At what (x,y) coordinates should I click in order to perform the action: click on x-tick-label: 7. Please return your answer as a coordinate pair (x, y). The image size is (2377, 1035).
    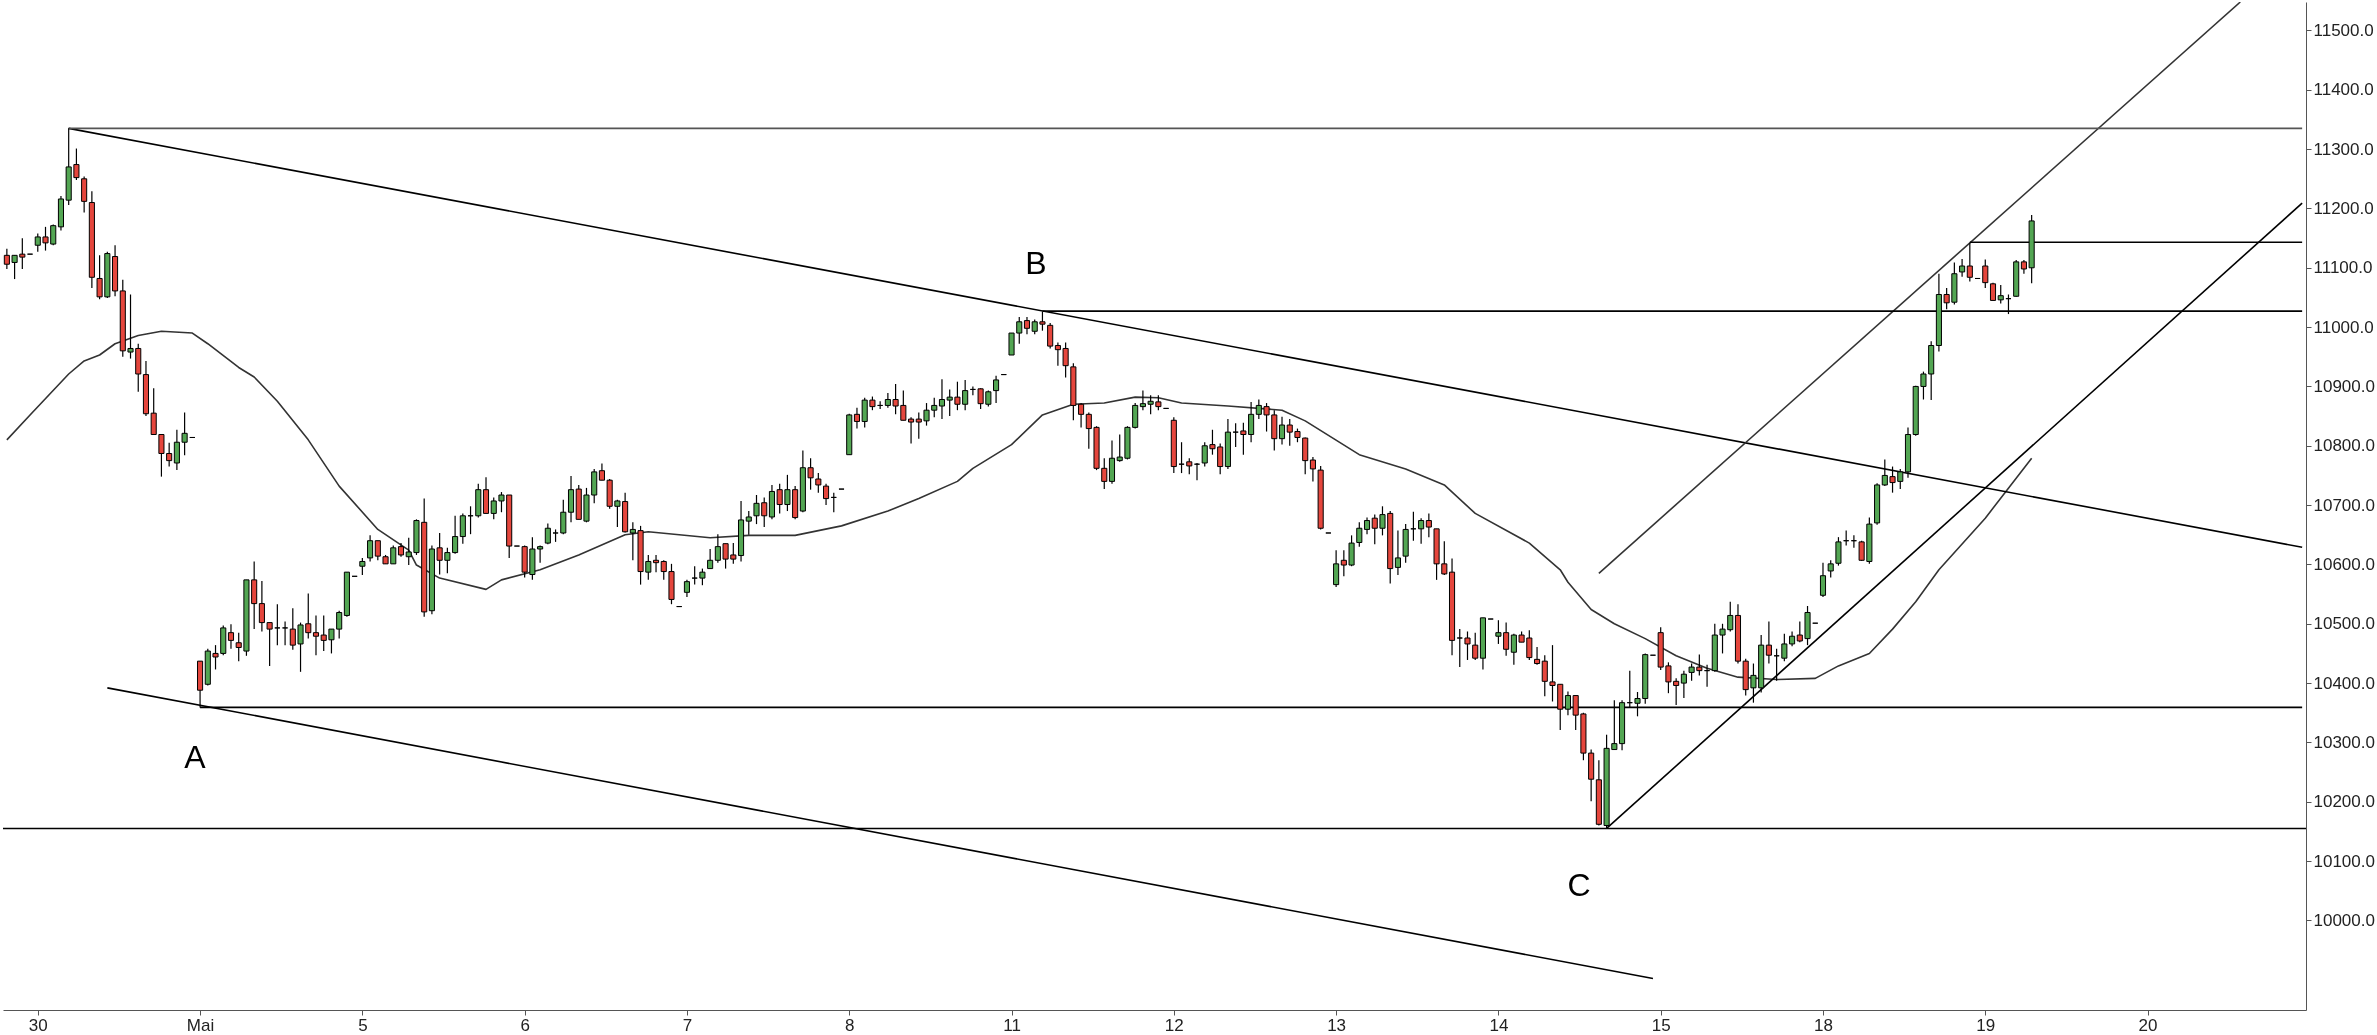
    Looking at the image, I should click on (687, 1025).